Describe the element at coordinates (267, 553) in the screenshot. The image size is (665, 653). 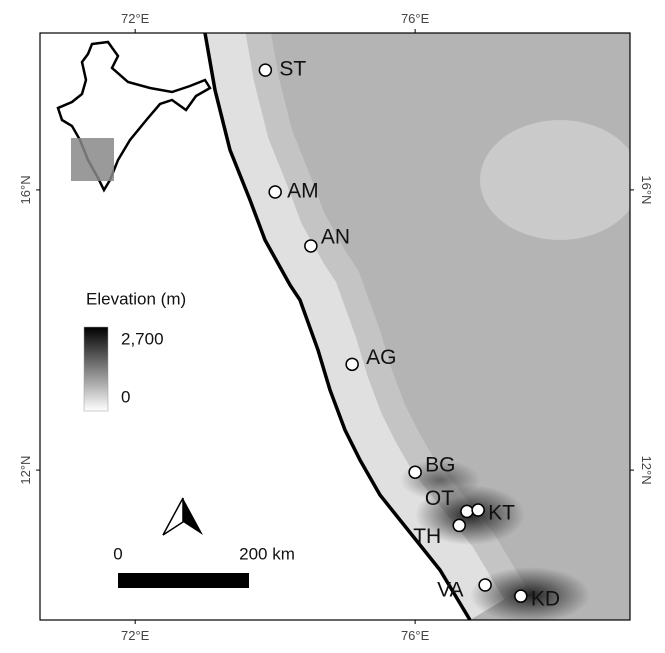
I see `scale-end: 200 km` at that location.